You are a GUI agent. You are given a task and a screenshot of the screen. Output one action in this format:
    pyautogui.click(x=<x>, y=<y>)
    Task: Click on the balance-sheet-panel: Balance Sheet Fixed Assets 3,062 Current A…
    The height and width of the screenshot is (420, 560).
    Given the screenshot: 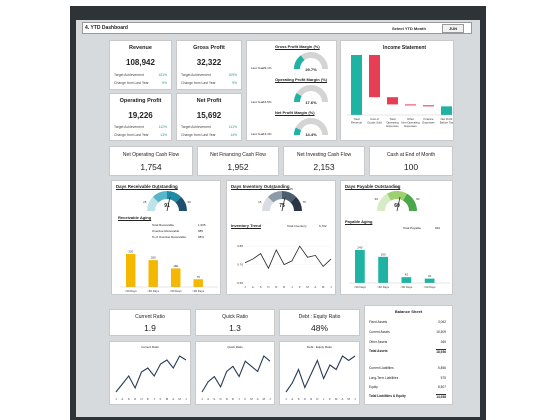 What is the action you would take?
    pyautogui.click(x=408, y=355)
    